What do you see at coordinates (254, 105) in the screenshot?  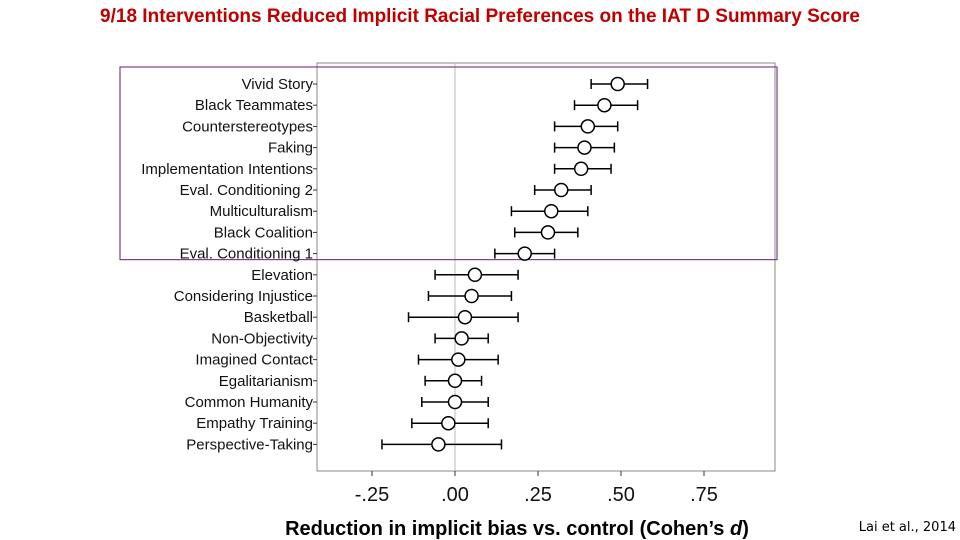 I see `category-label-black-teammates: Black Teammates` at bounding box center [254, 105].